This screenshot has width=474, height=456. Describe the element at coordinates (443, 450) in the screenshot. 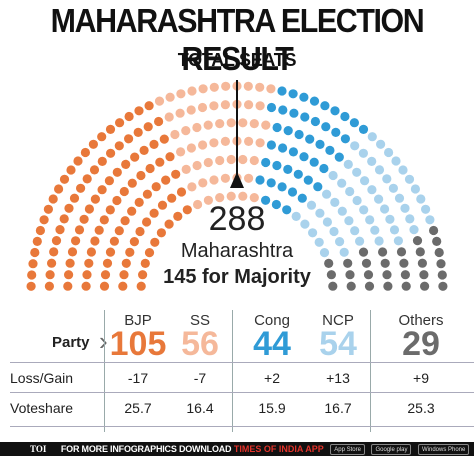

I see `windows-phone-badge: Windows Phone` at that location.